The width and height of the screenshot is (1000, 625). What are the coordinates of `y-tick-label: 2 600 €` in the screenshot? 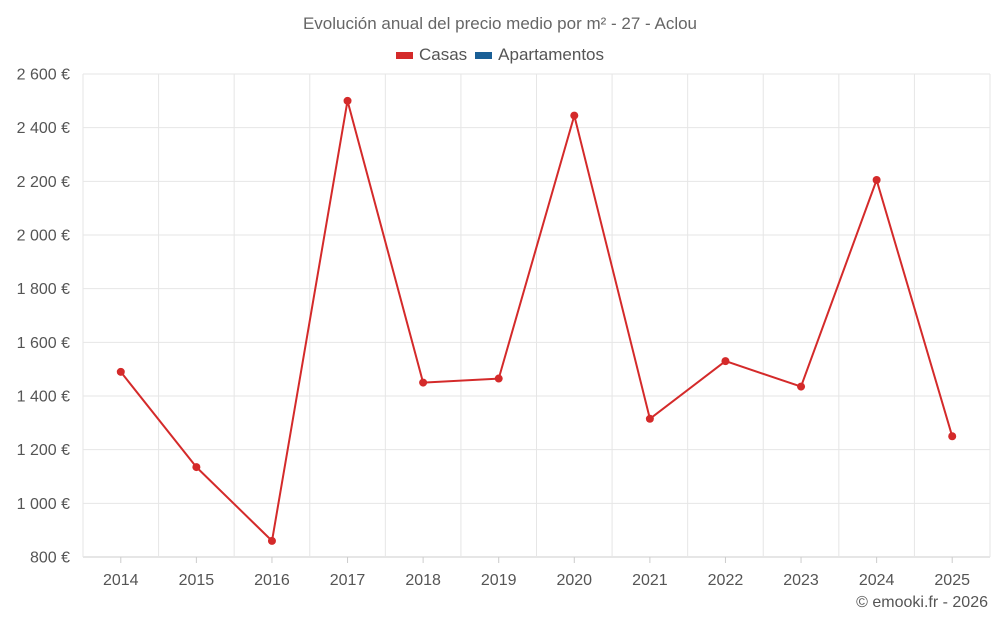 It's located at (43, 75).